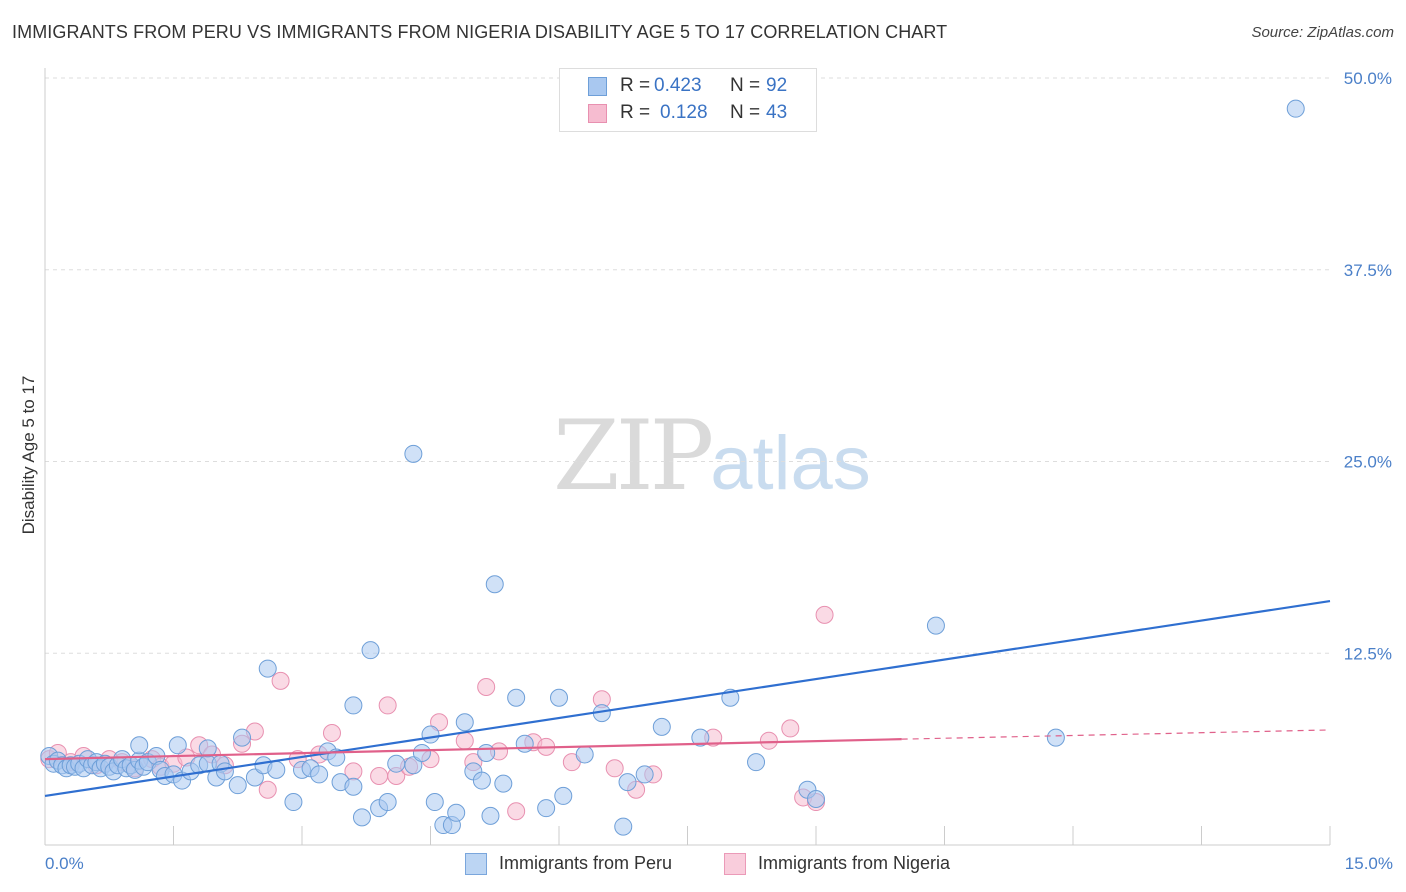 This screenshot has height=892, width=1406. I want to click on bottom-legend-label-nigeria: Immigrants from Nigeria, so click(854, 863).